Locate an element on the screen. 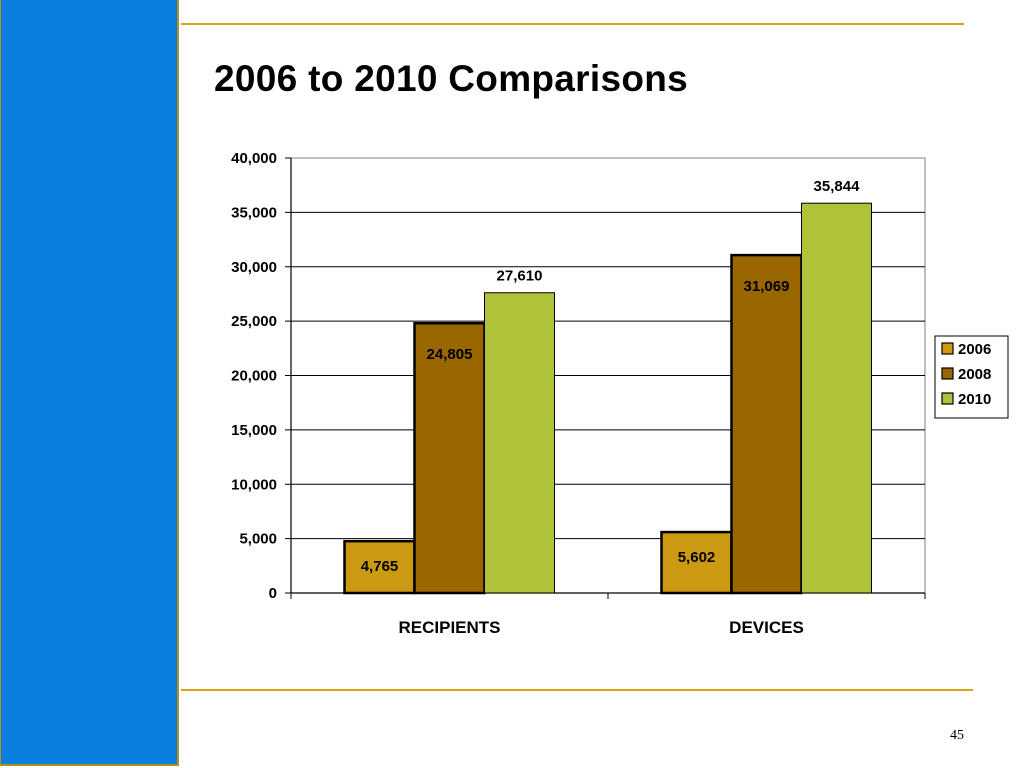 Image resolution: width=1024 pixels, height=768 pixels. bar-2006-devices is located at coordinates (696, 562).